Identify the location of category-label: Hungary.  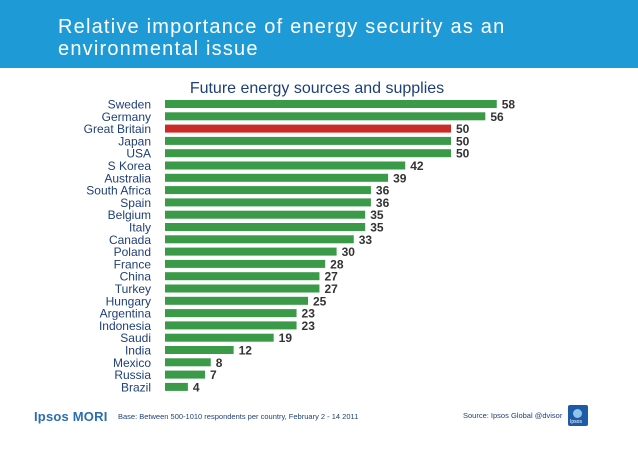
(128, 301).